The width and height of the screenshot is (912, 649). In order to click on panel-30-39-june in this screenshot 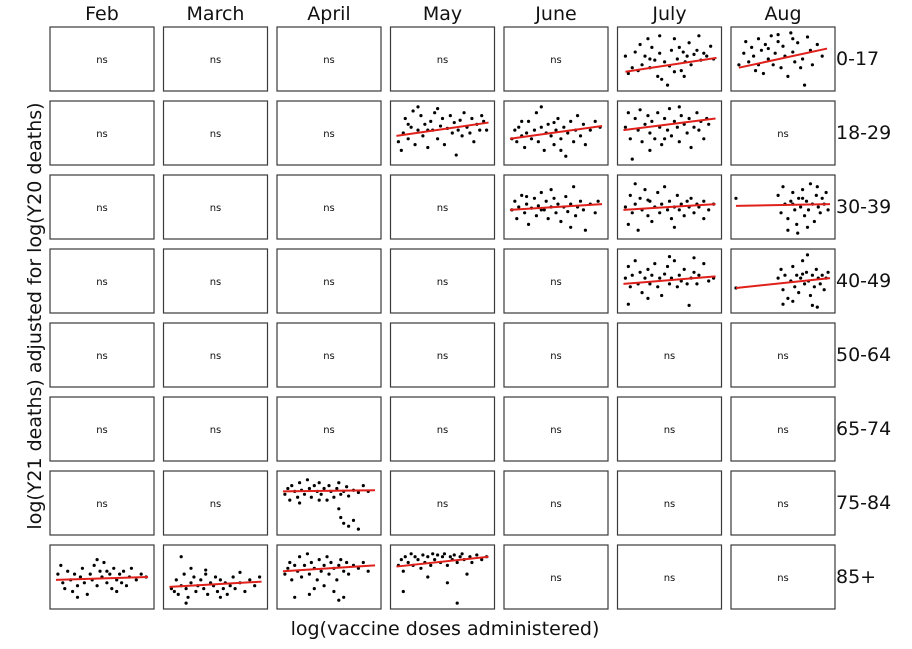, I will do `click(556, 207)`.